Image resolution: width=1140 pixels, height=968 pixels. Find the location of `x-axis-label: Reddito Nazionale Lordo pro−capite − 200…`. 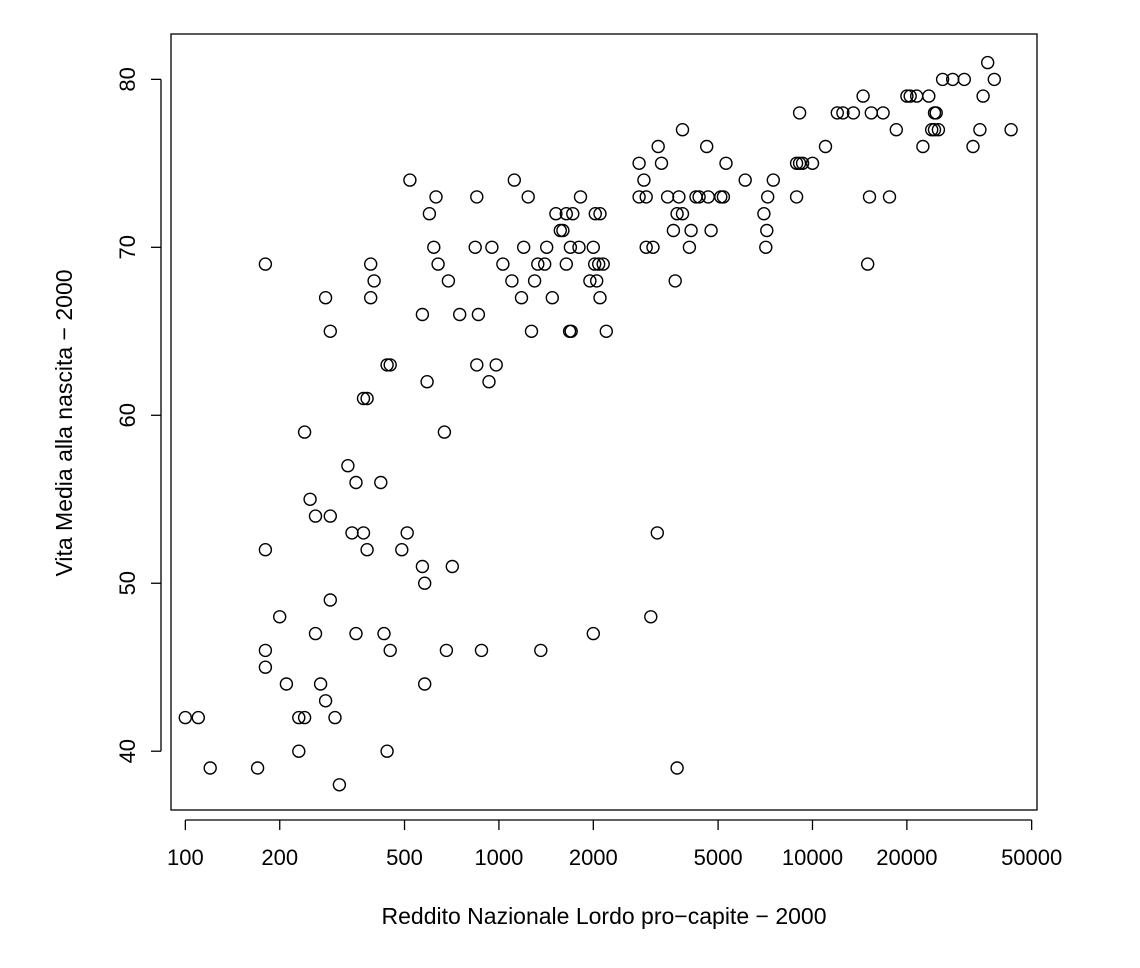

x-axis-label: Reddito Nazionale Lordo pro−capite − 200… is located at coordinates (604, 916).